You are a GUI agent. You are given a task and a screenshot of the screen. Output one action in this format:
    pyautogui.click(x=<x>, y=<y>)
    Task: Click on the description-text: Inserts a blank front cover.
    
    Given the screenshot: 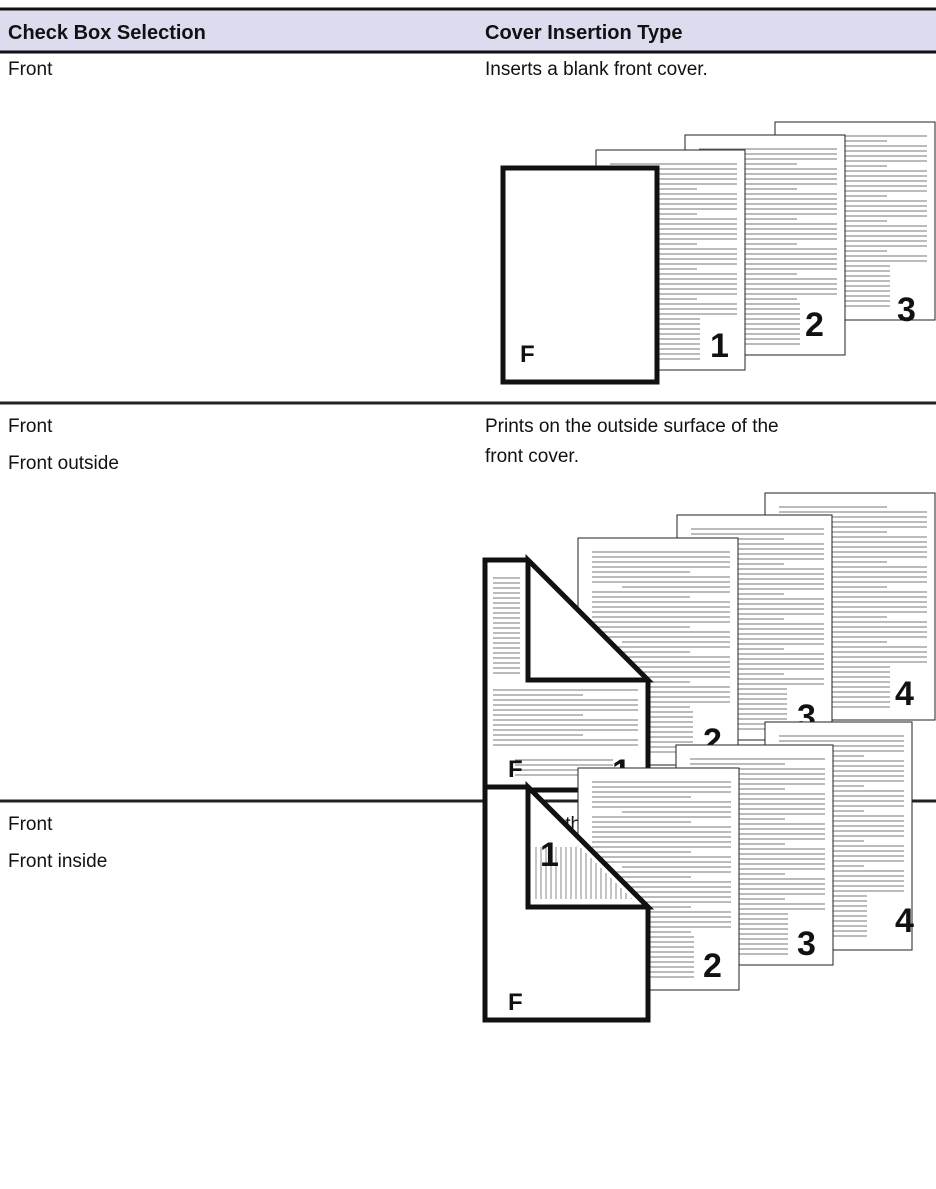 What is the action you would take?
    pyautogui.click(x=596, y=69)
    